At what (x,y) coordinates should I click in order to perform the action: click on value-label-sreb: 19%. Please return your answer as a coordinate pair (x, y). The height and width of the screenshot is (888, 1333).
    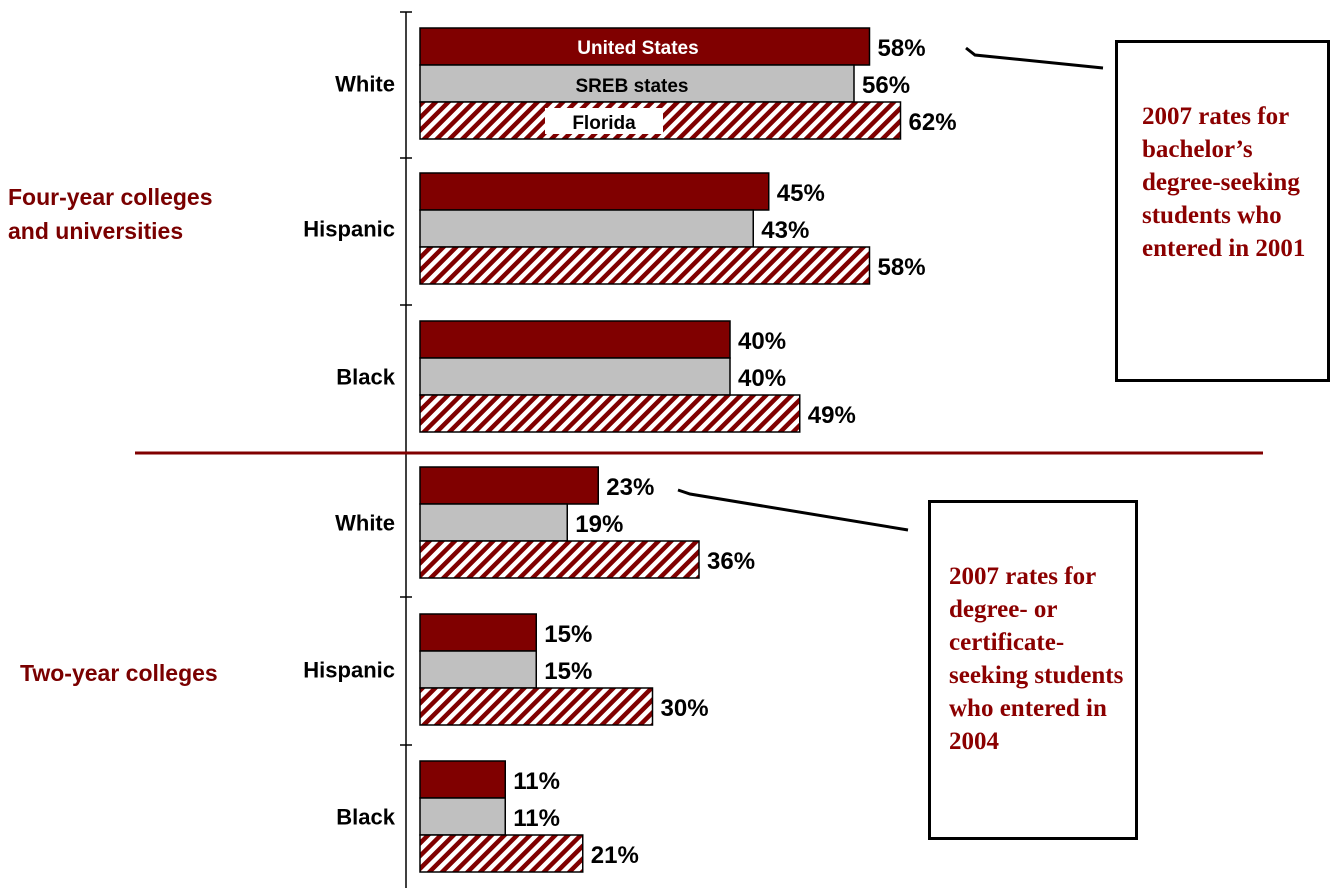
    Looking at the image, I should click on (599, 524).